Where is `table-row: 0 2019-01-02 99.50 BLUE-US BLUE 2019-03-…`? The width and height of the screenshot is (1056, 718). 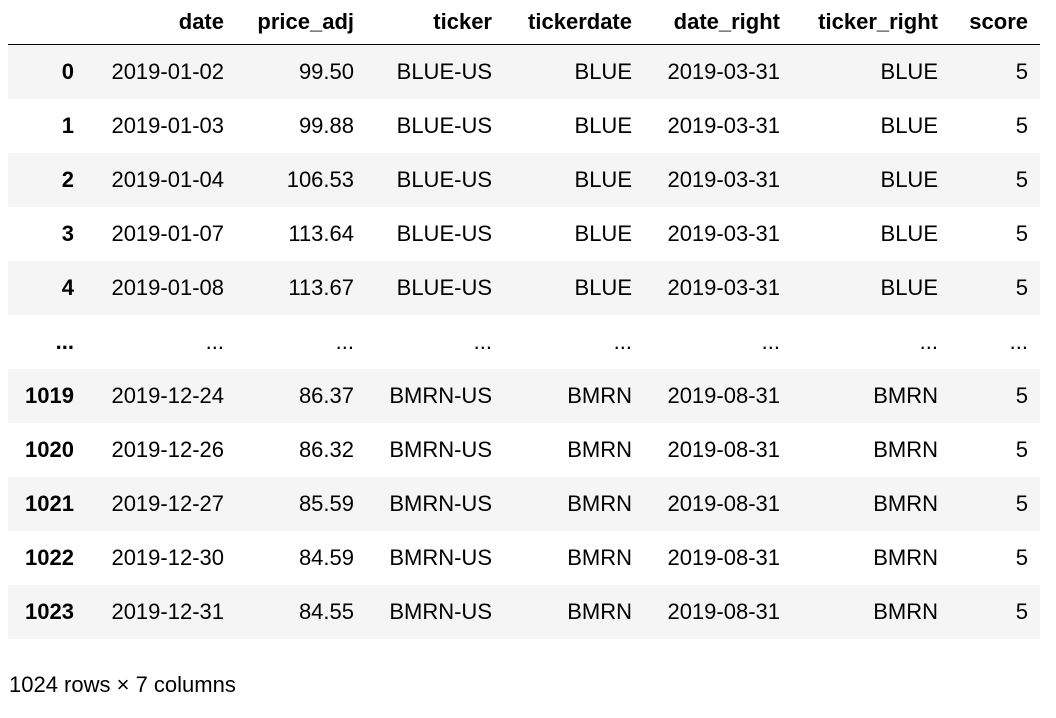 table-row: 0 2019-01-02 99.50 BLUE-US BLUE 2019-03-… is located at coordinates (524, 71).